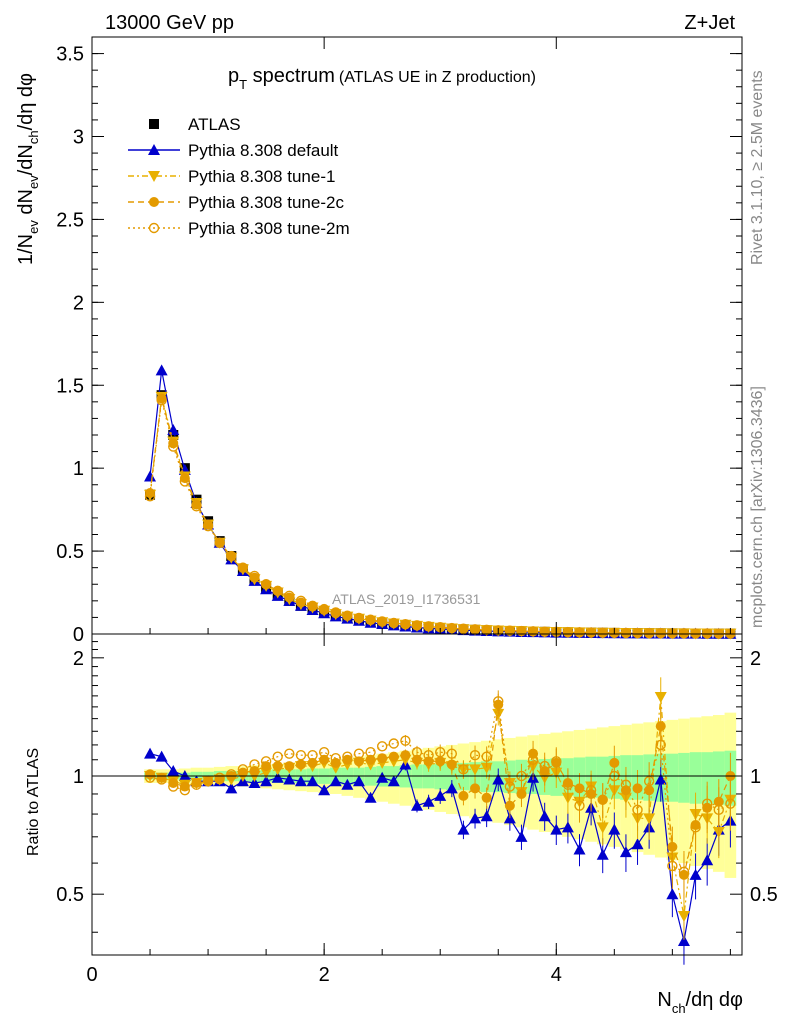 Image resolution: width=786 pixels, height=1024 pixels. What do you see at coordinates (169, 23) in the screenshot?
I see `energy-label: 13000 GeV pp` at bounding box center [169, 23].